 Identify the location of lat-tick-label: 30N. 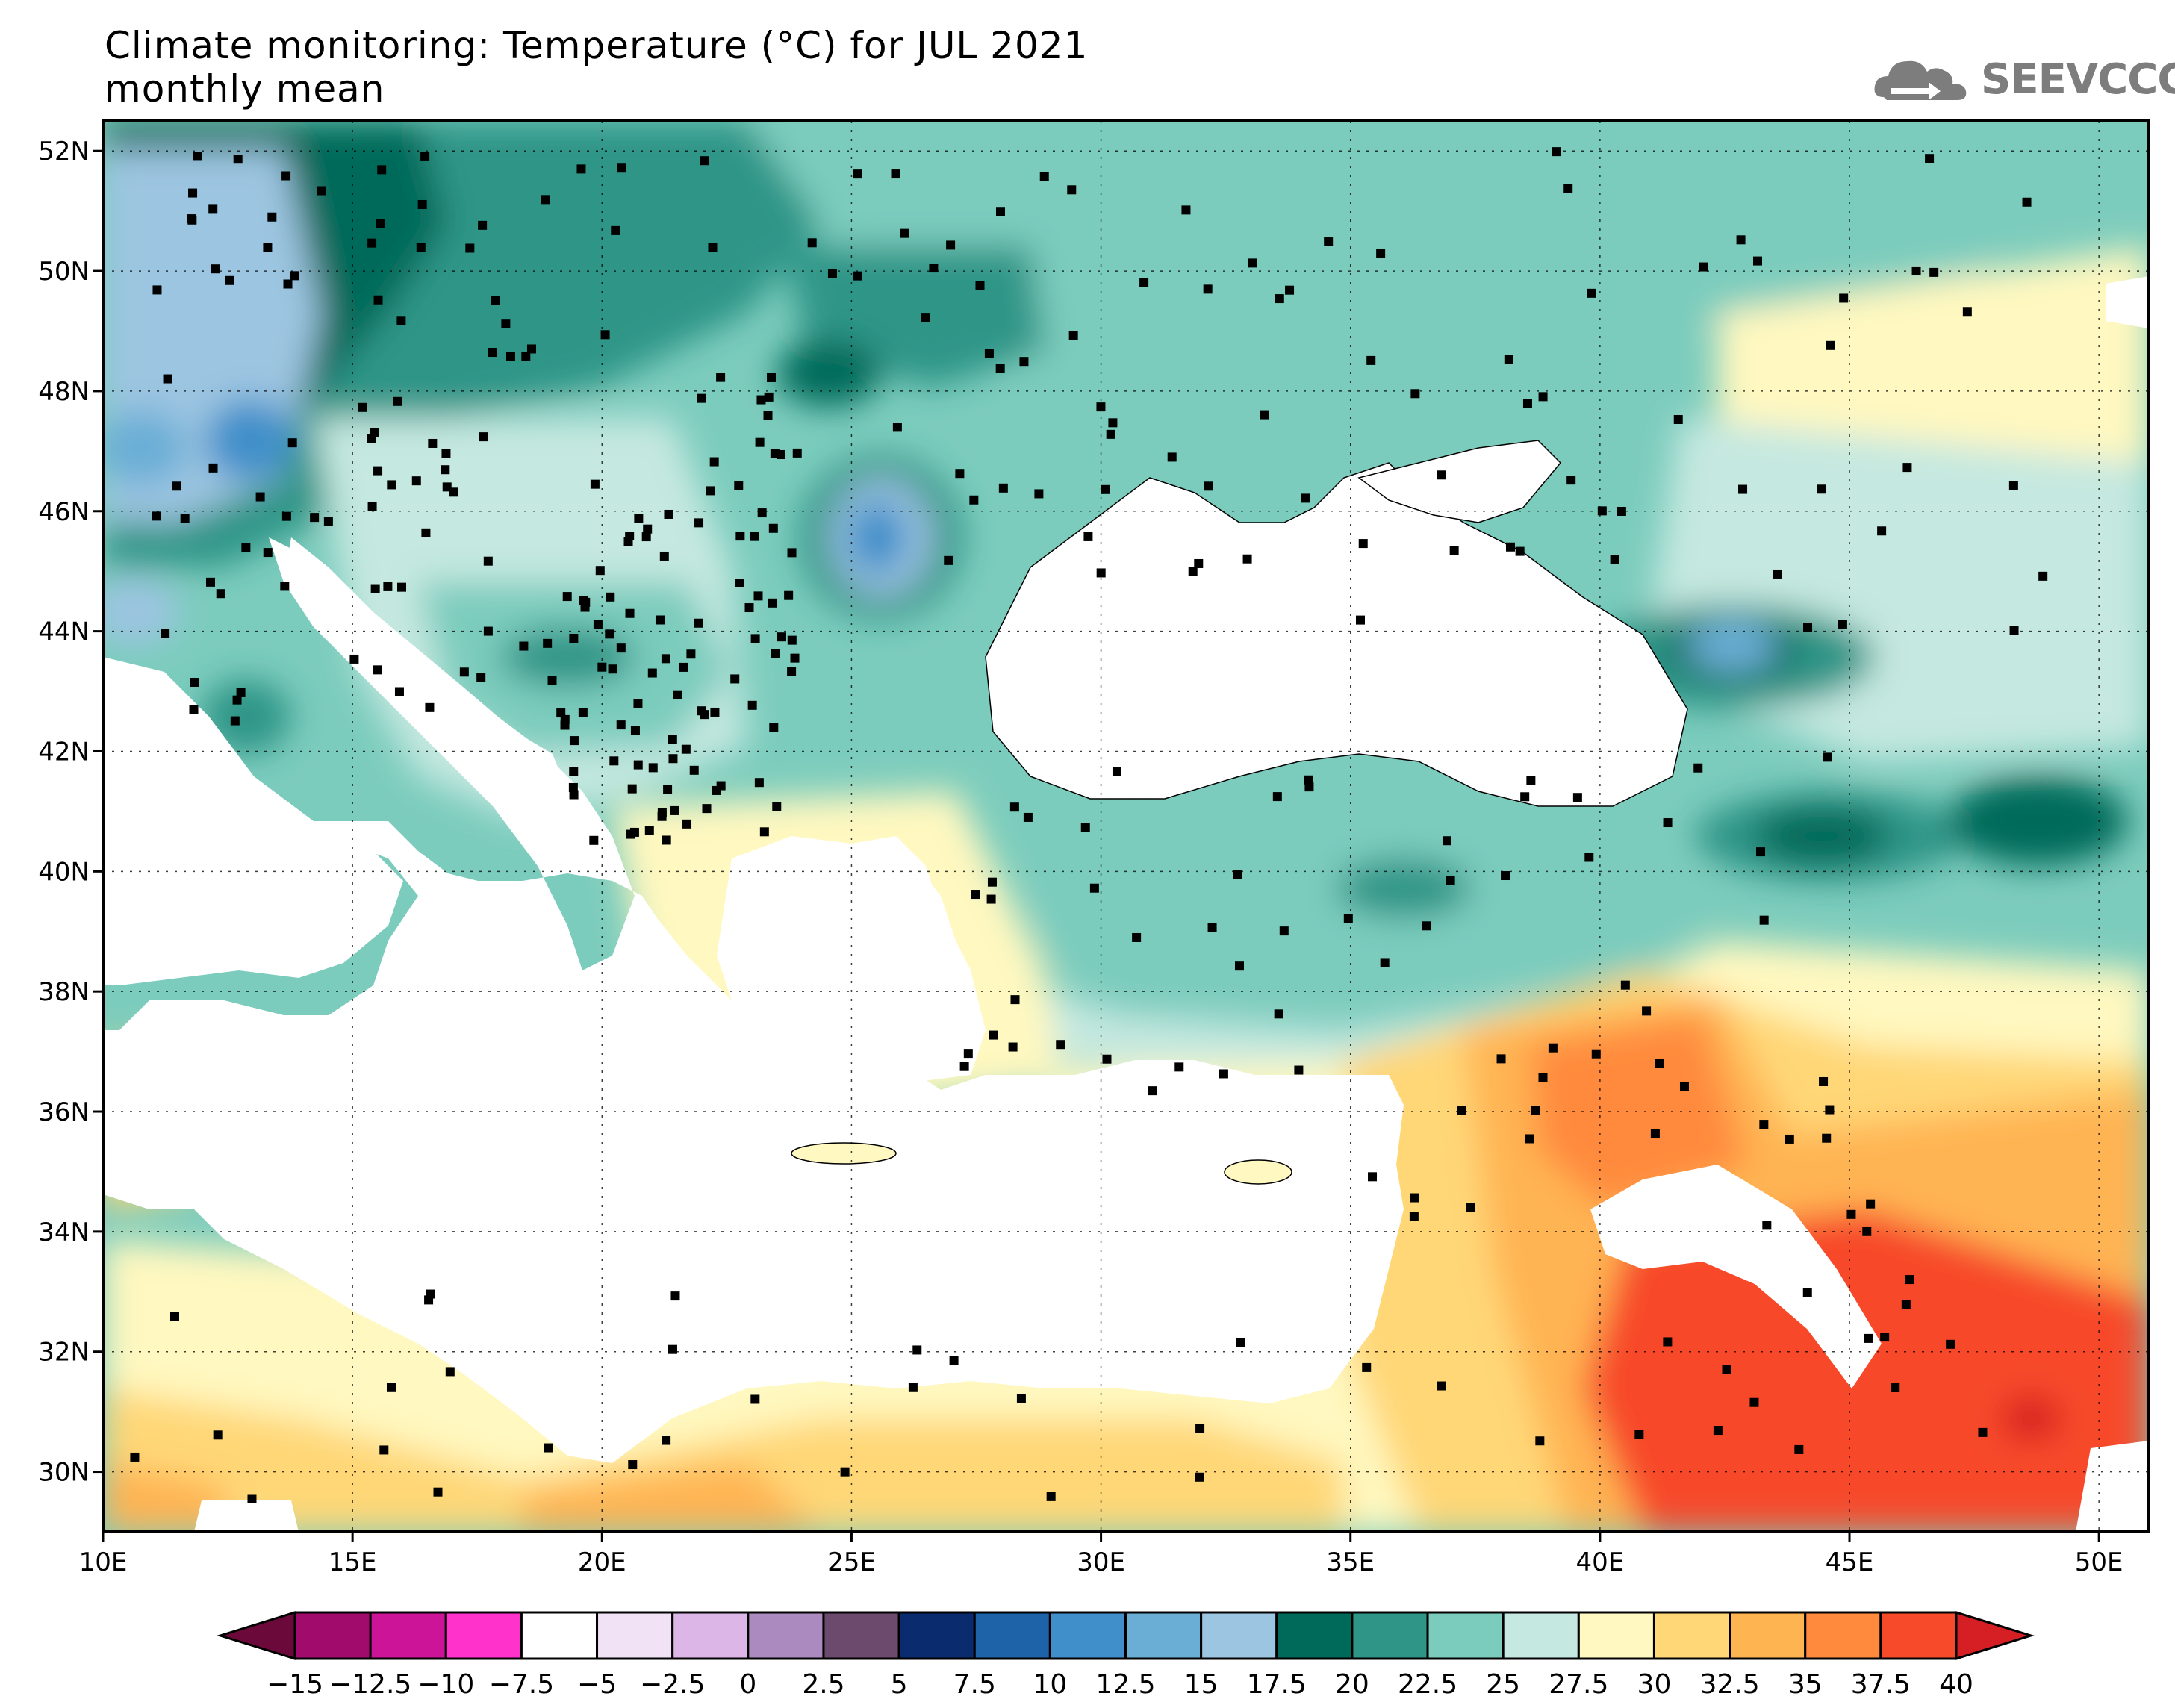
(64, 1473).